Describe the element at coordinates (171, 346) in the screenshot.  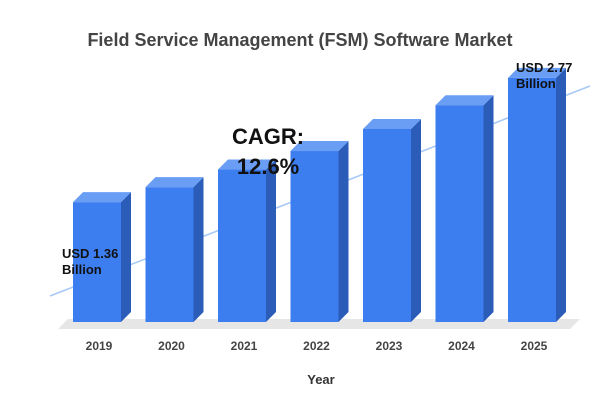
I see `x-tick-label-2020: 2020` at that location.